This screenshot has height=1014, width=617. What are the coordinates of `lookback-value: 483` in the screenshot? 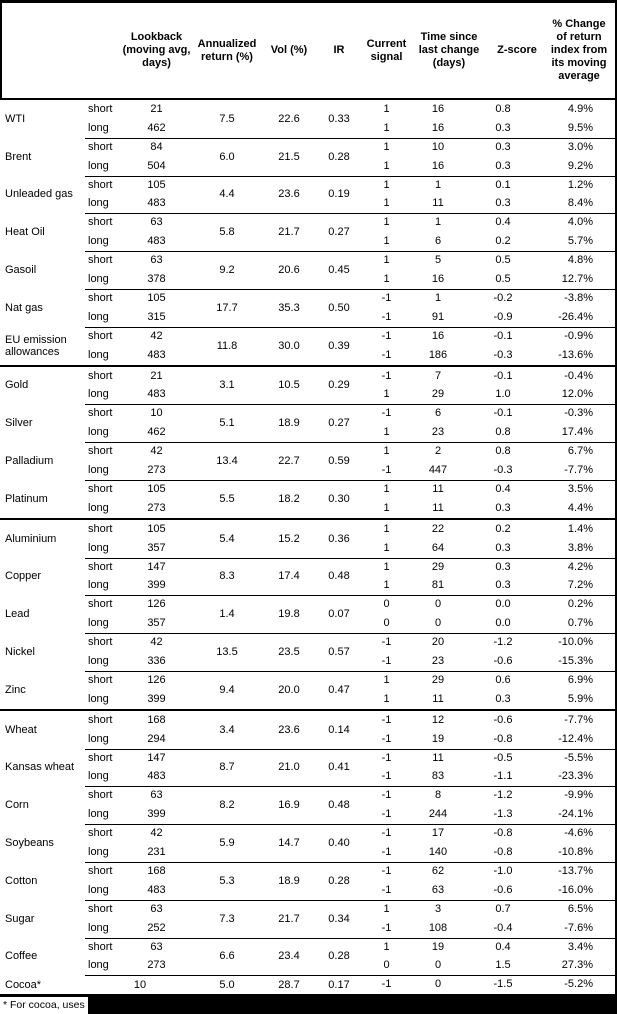 It's located at (156, 889).